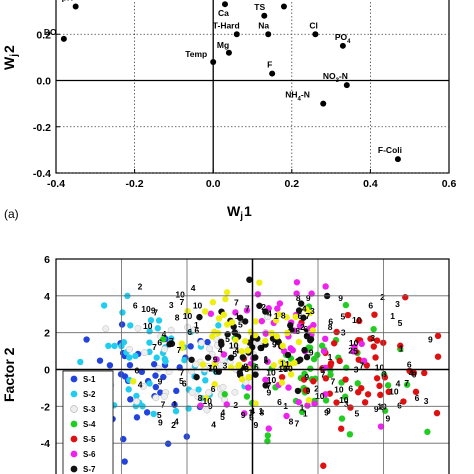 The width and height of the screenshot is (474, 474). I want to click on y-tick-label: -4, so click(45, 444).